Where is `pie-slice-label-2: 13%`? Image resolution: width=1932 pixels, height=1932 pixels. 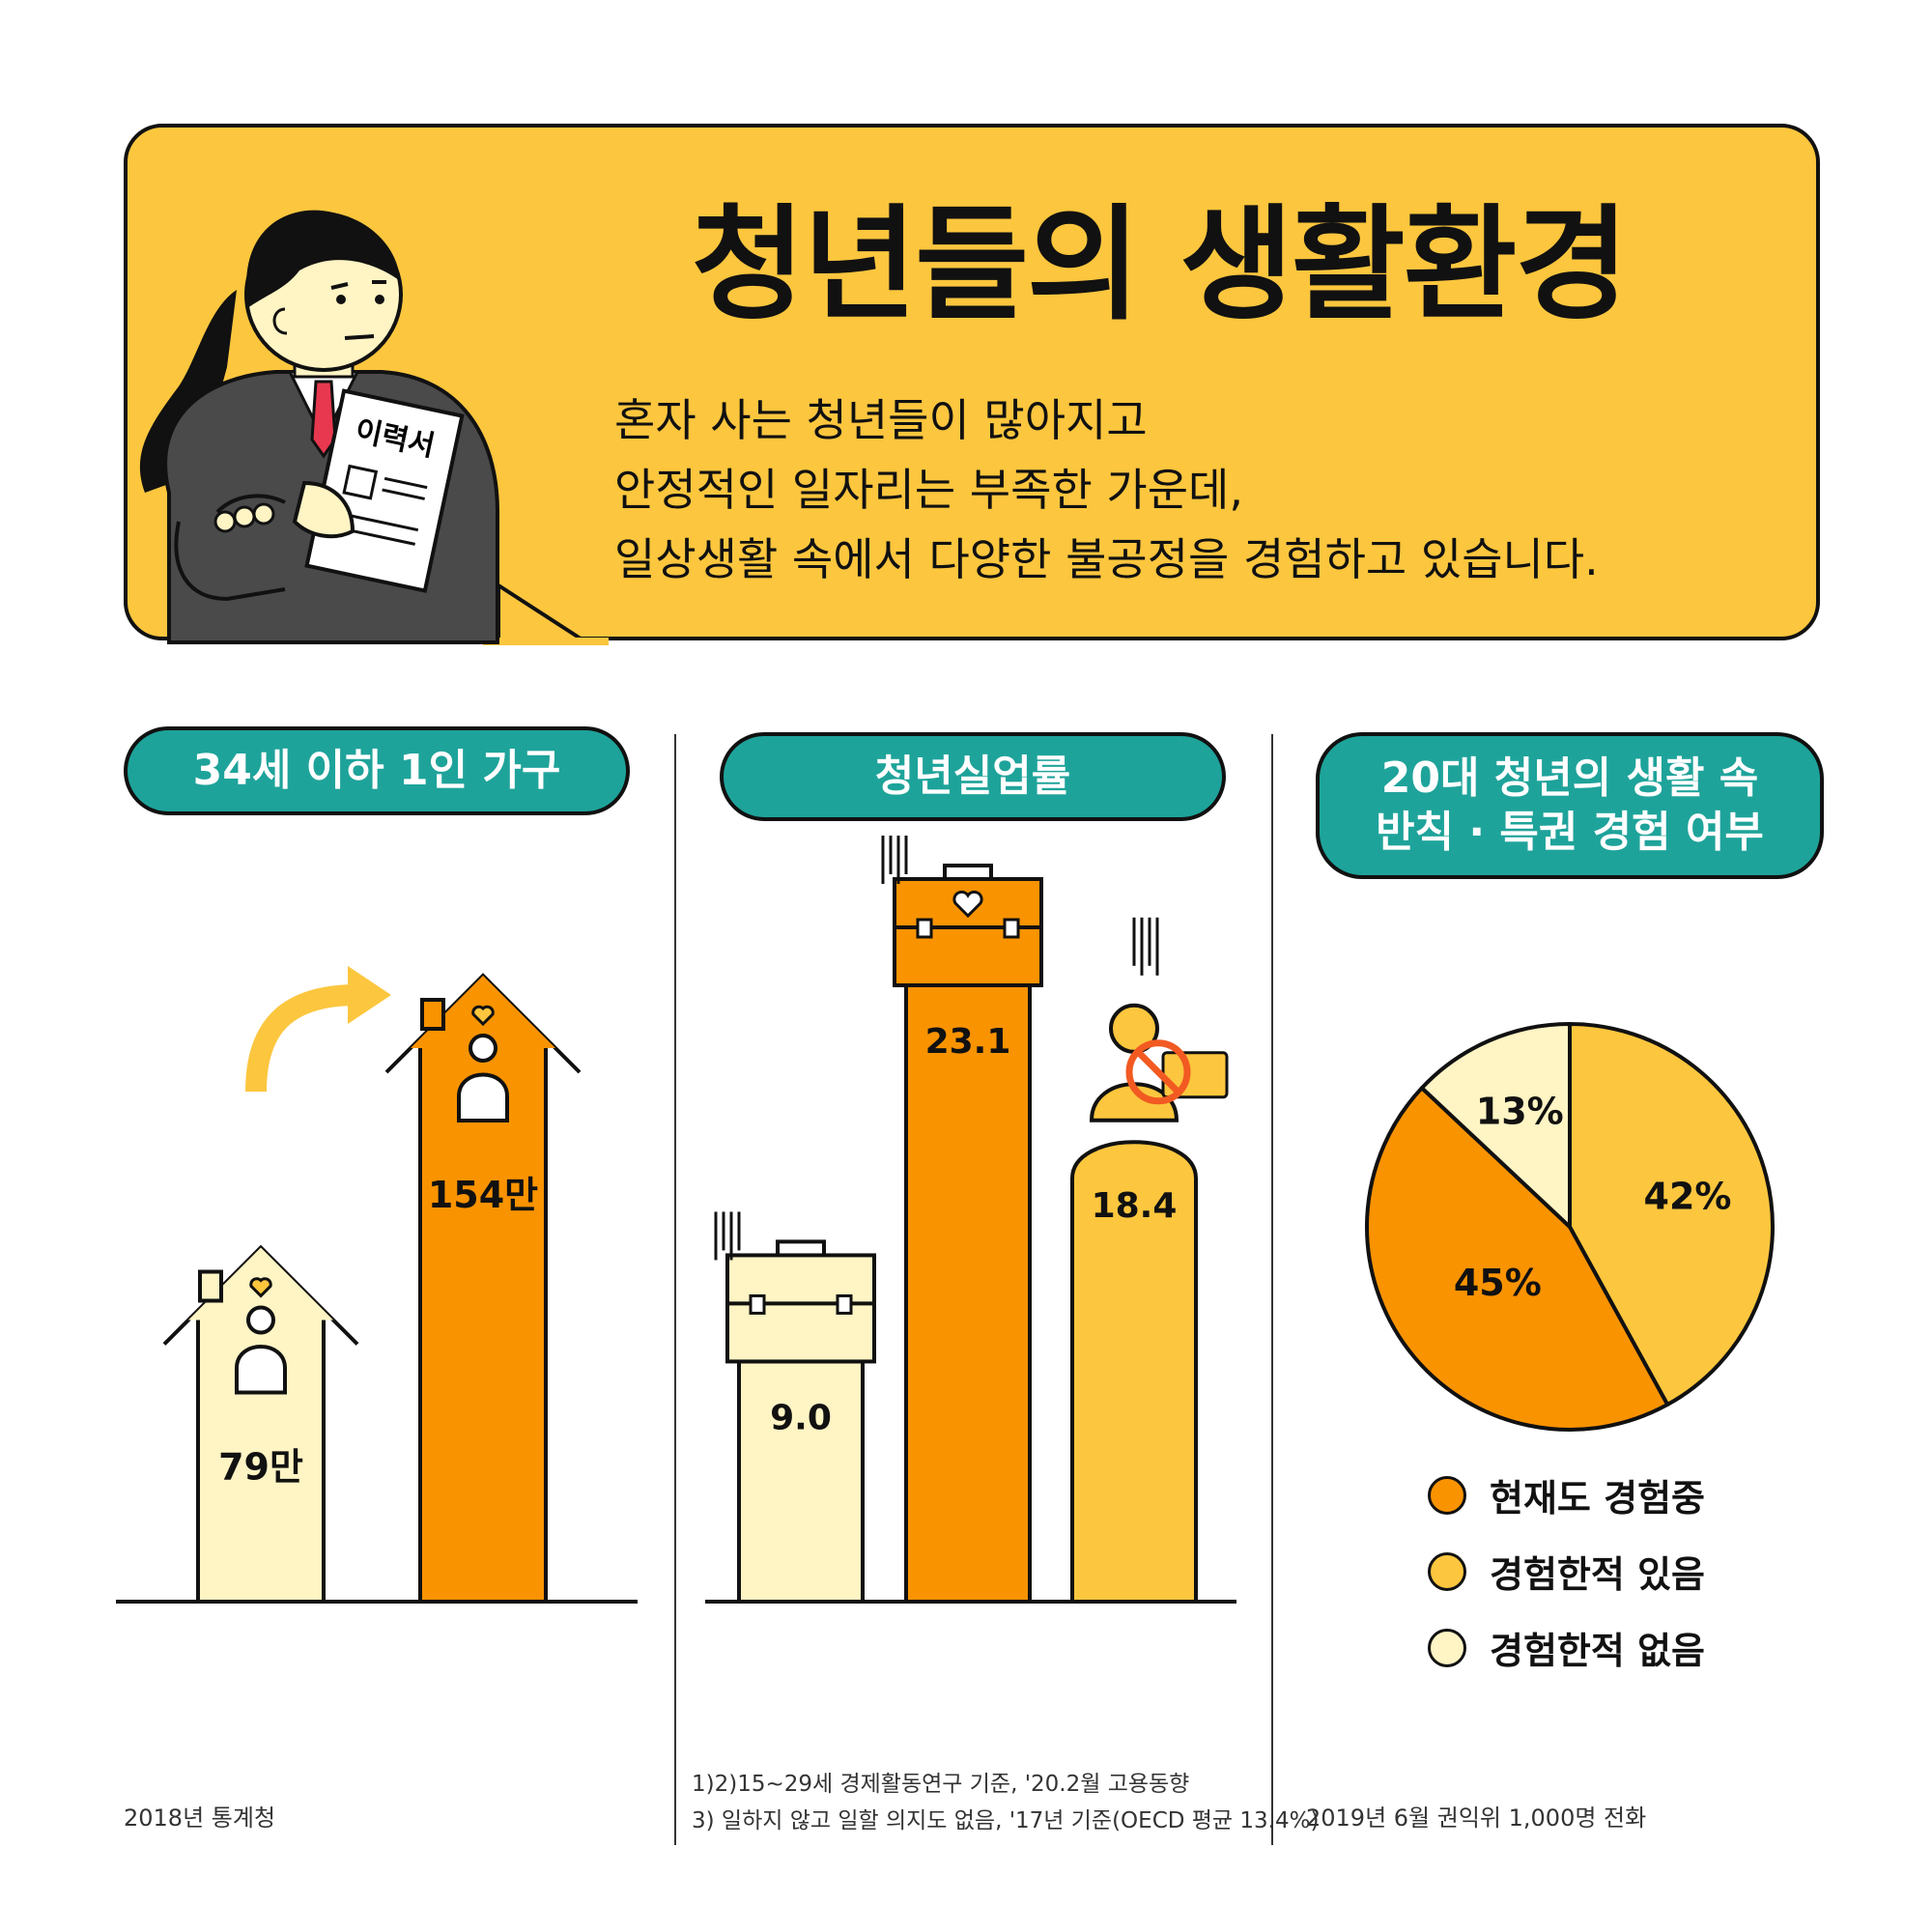
pie-slice-label-2: 13% is located at coordinates (1520, 1112).